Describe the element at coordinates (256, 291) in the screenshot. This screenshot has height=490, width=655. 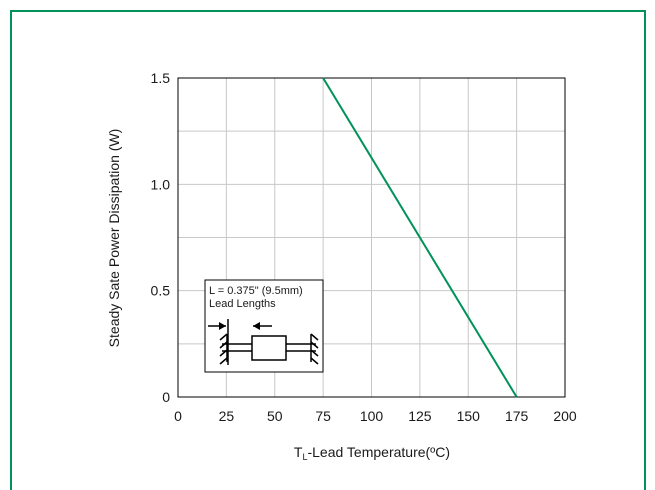
I see `inset-line1: L = 0.375" (9.5mm)` at that location.